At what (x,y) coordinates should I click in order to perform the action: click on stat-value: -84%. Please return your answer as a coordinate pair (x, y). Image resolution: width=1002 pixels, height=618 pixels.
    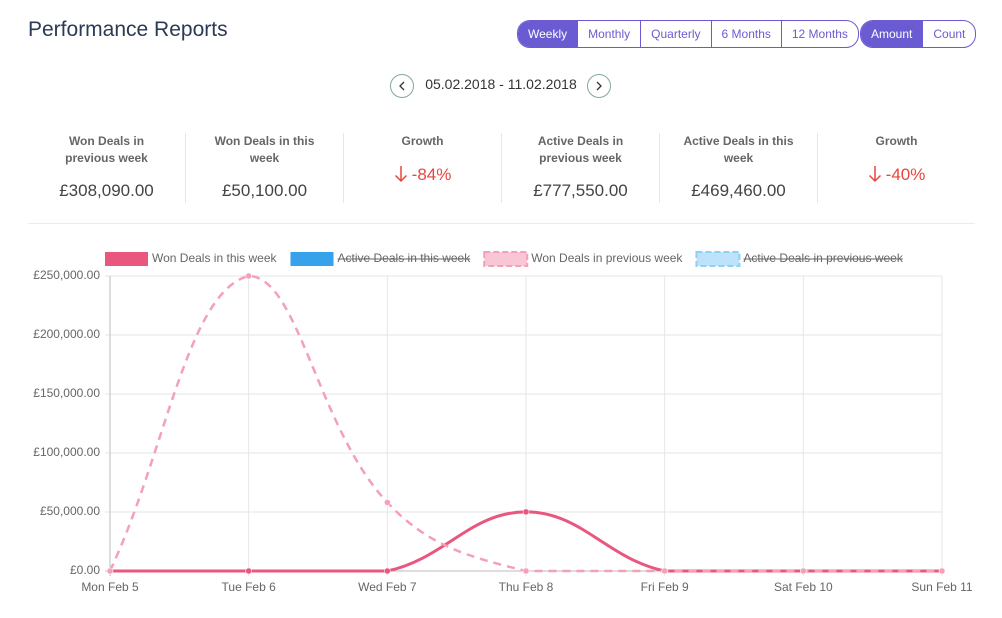
    Looking at the image, I should click on (422, 175).